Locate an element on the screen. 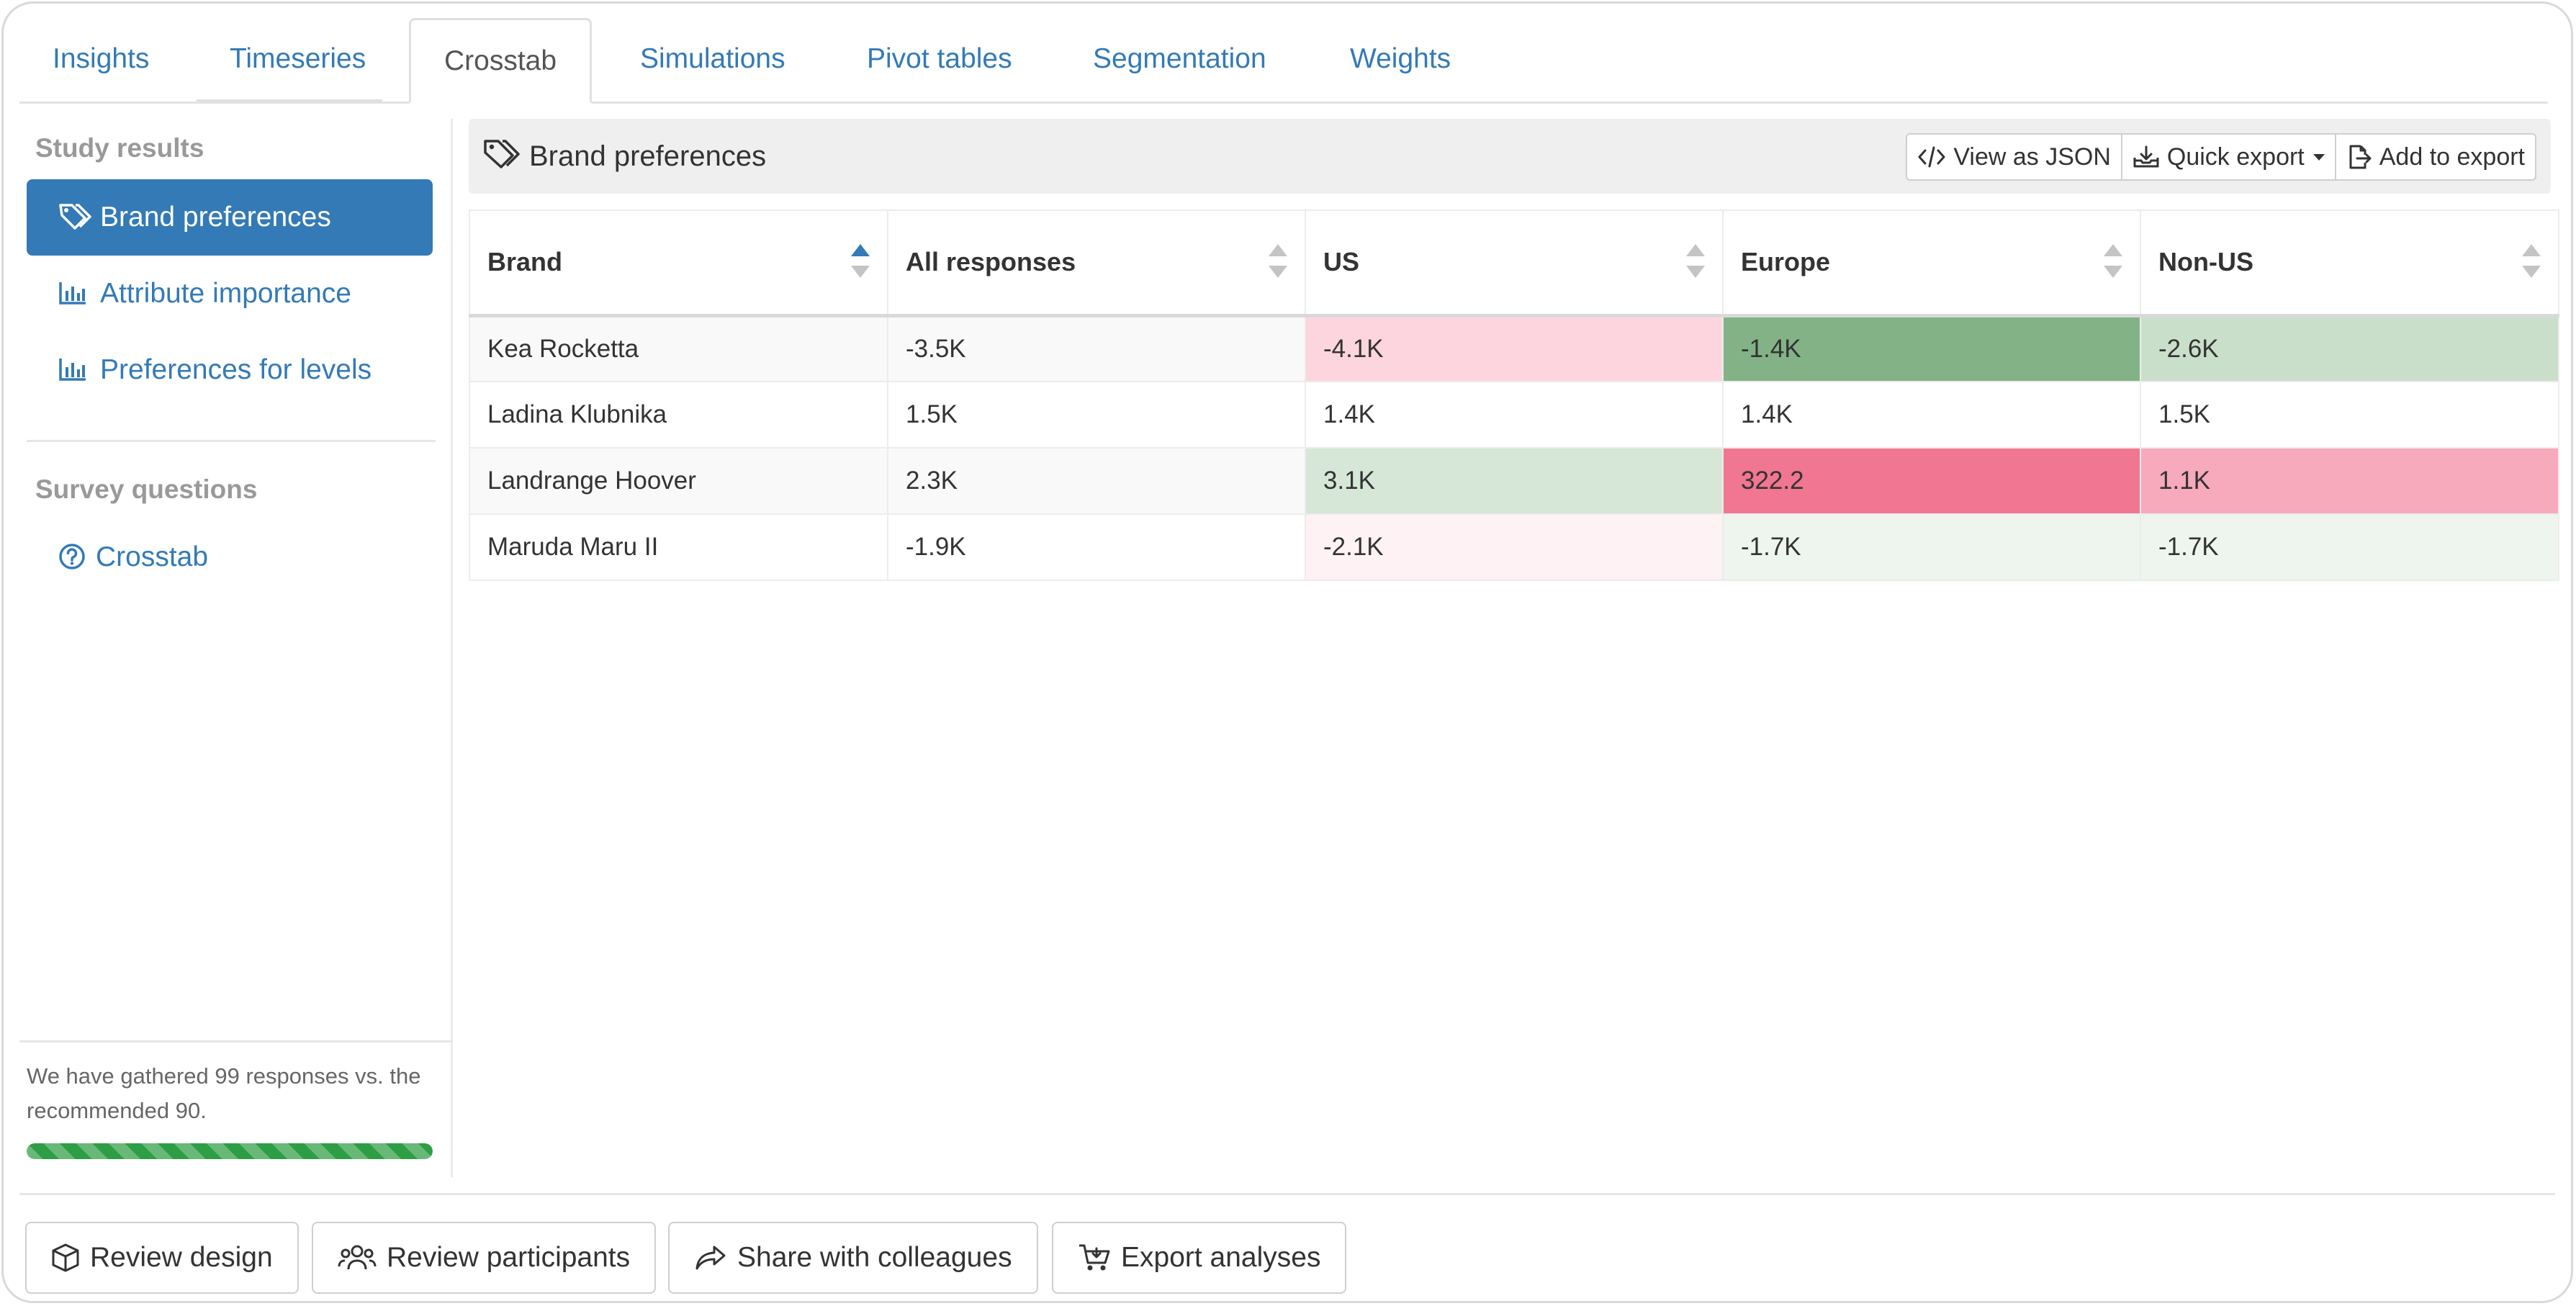  file-export-icon is located at coordinates (2359, 157).